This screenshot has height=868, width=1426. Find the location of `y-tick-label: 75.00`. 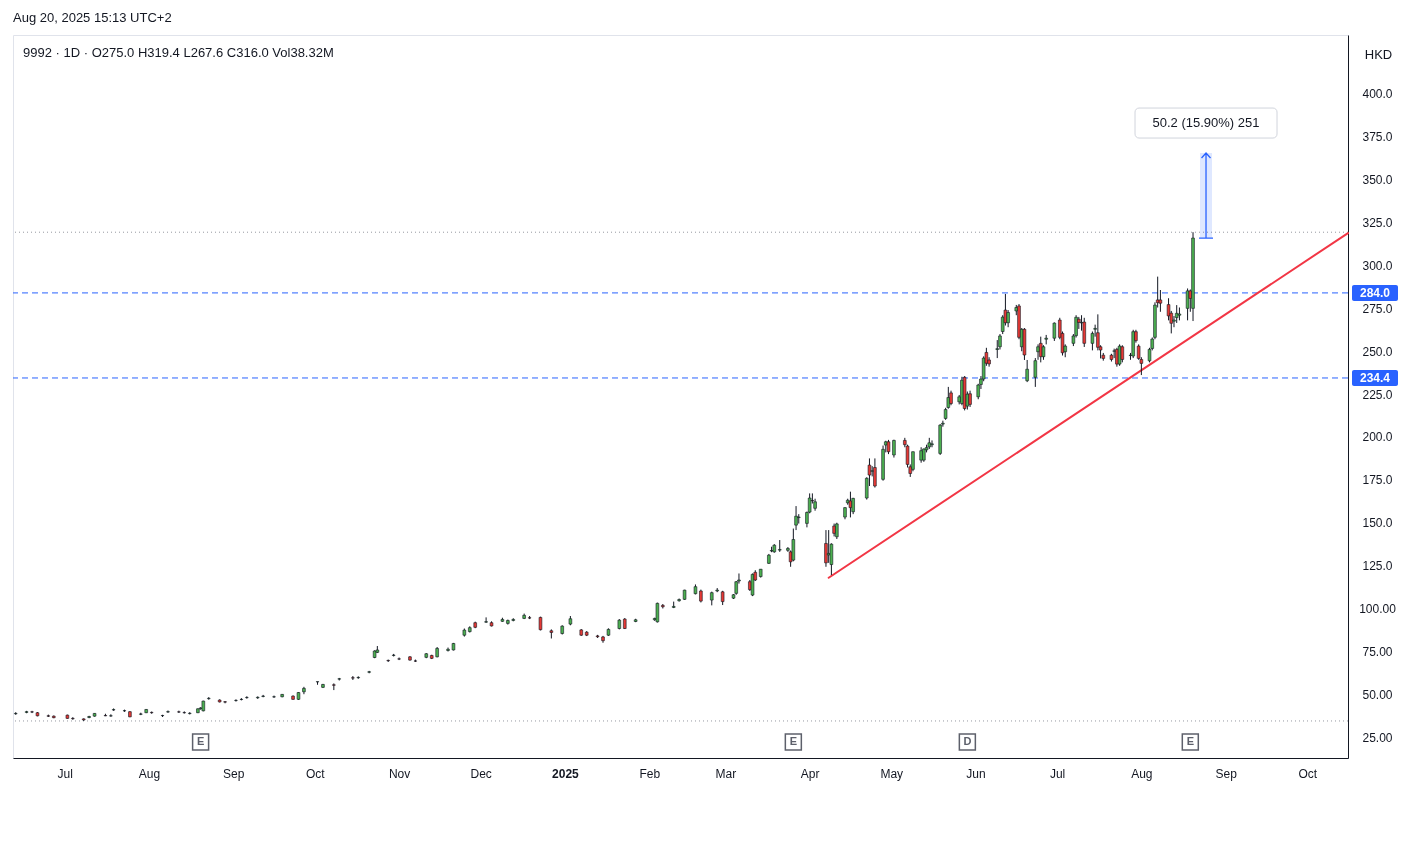

y-tick-label: 75.00 is located at coordinates (1377, 651).